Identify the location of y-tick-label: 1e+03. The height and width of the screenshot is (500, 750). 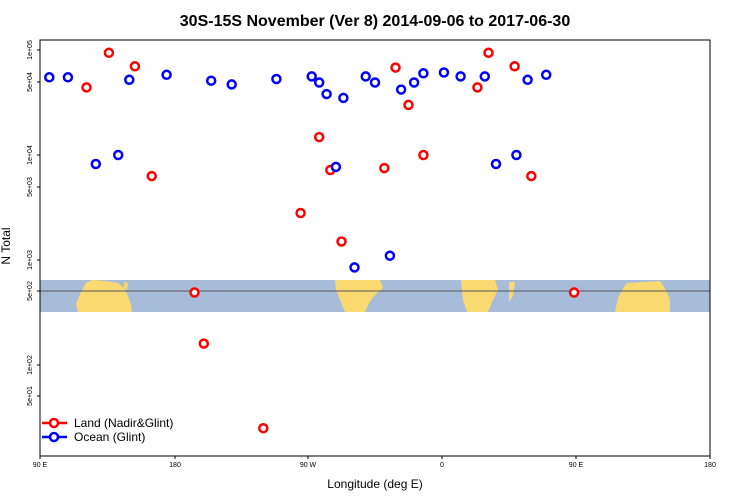
(30, 260).